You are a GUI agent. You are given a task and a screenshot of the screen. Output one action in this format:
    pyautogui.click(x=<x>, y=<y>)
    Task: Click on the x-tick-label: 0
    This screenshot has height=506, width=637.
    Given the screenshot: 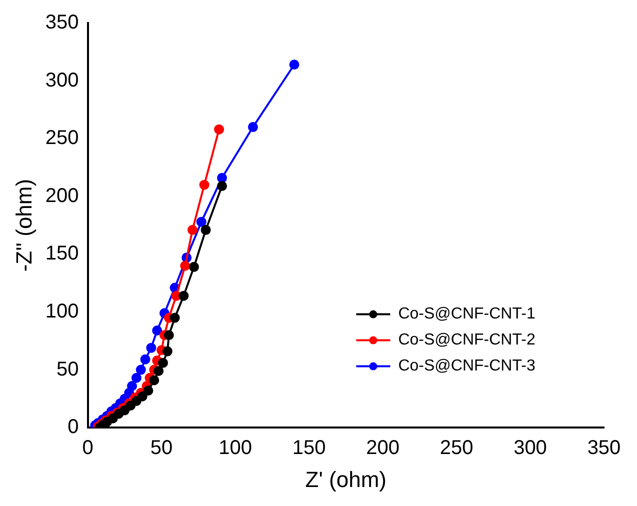 What is the action you would take?
    pyautogui.click(x=88, y=448)
    